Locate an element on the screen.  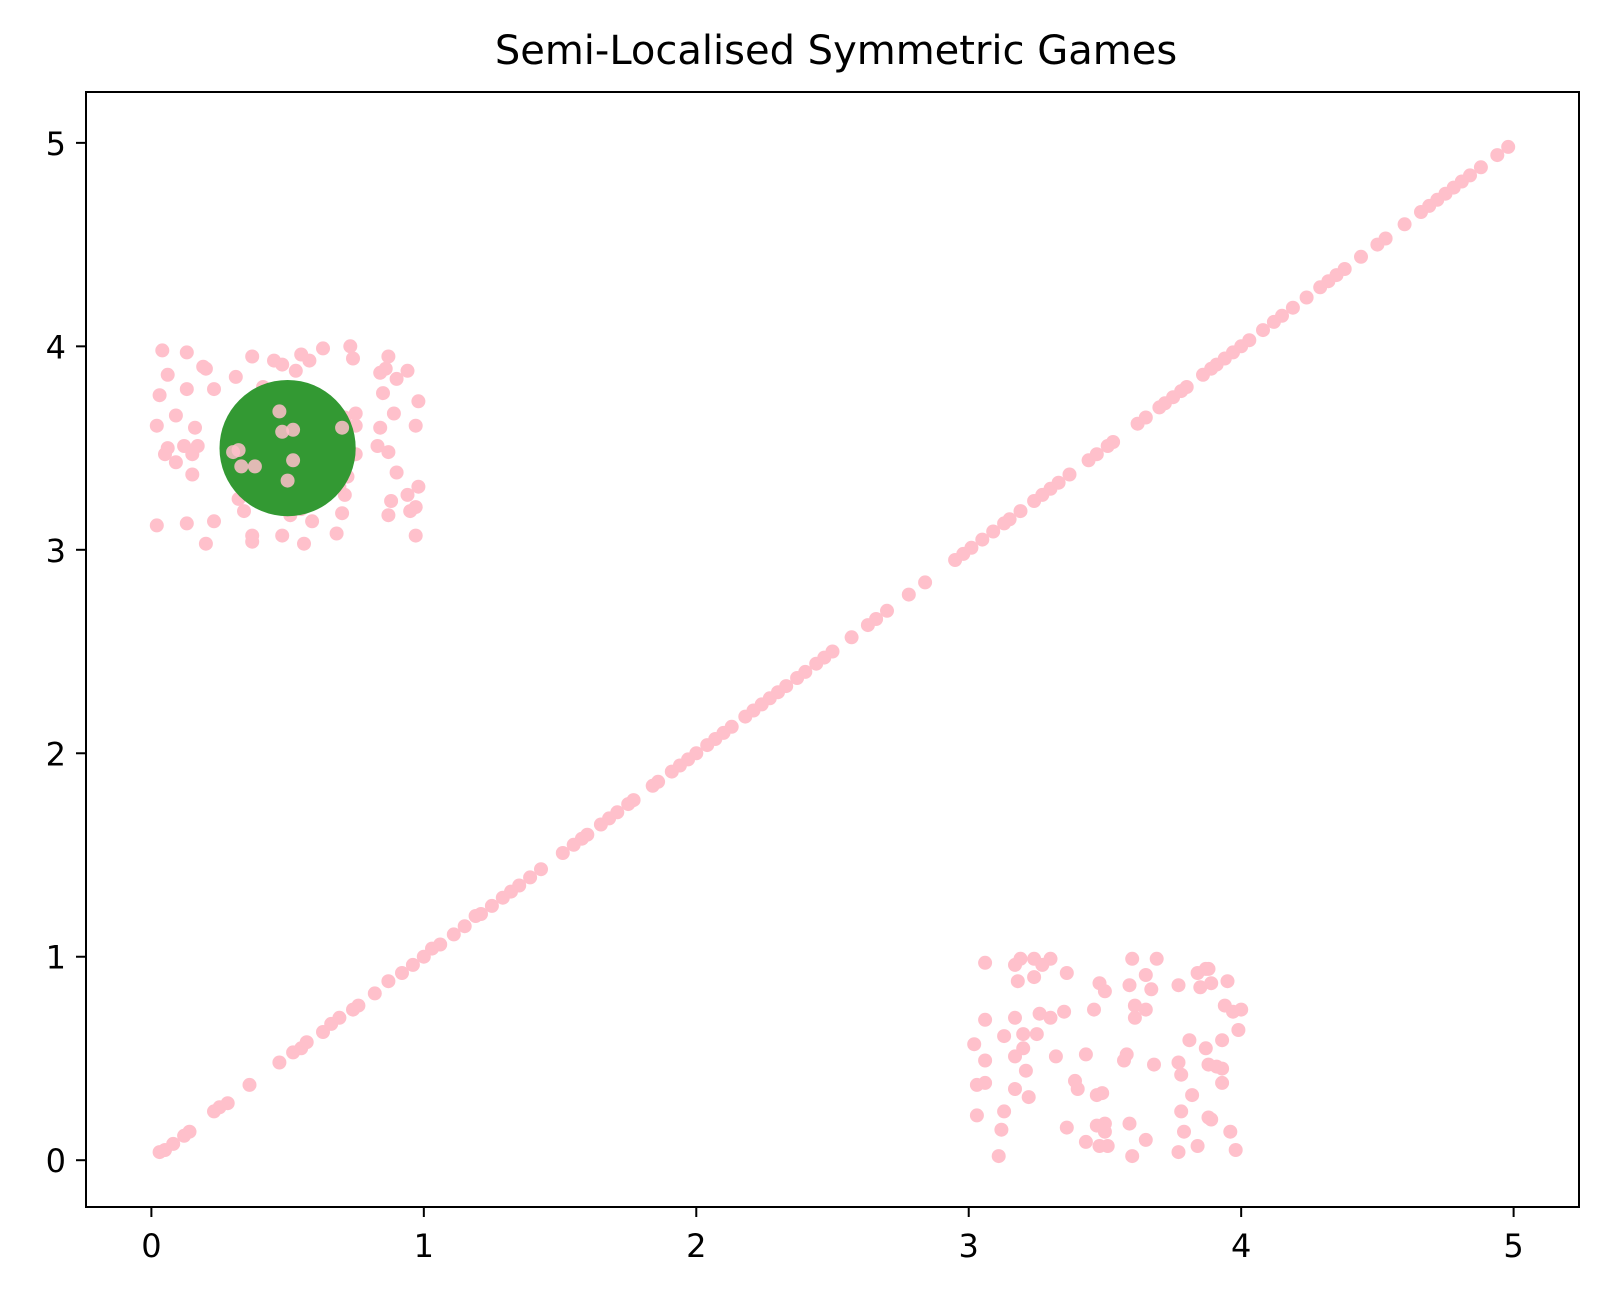
chart-title: Semi-Localised Symmetric Games is located at coordinates (836, 51).